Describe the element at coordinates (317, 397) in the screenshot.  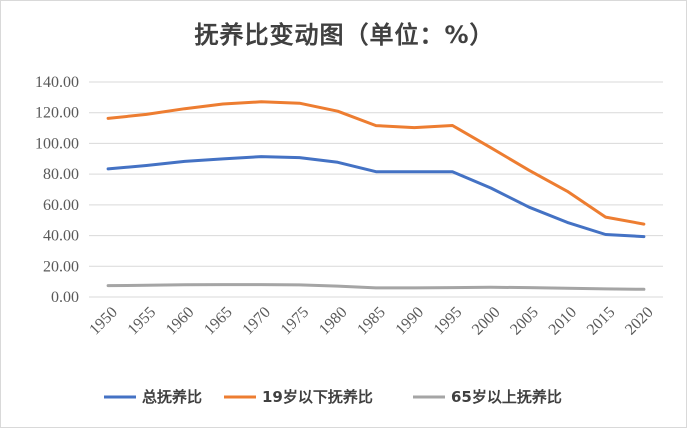
I see `legend-label-2: 19岁以下抚养比` at that location.